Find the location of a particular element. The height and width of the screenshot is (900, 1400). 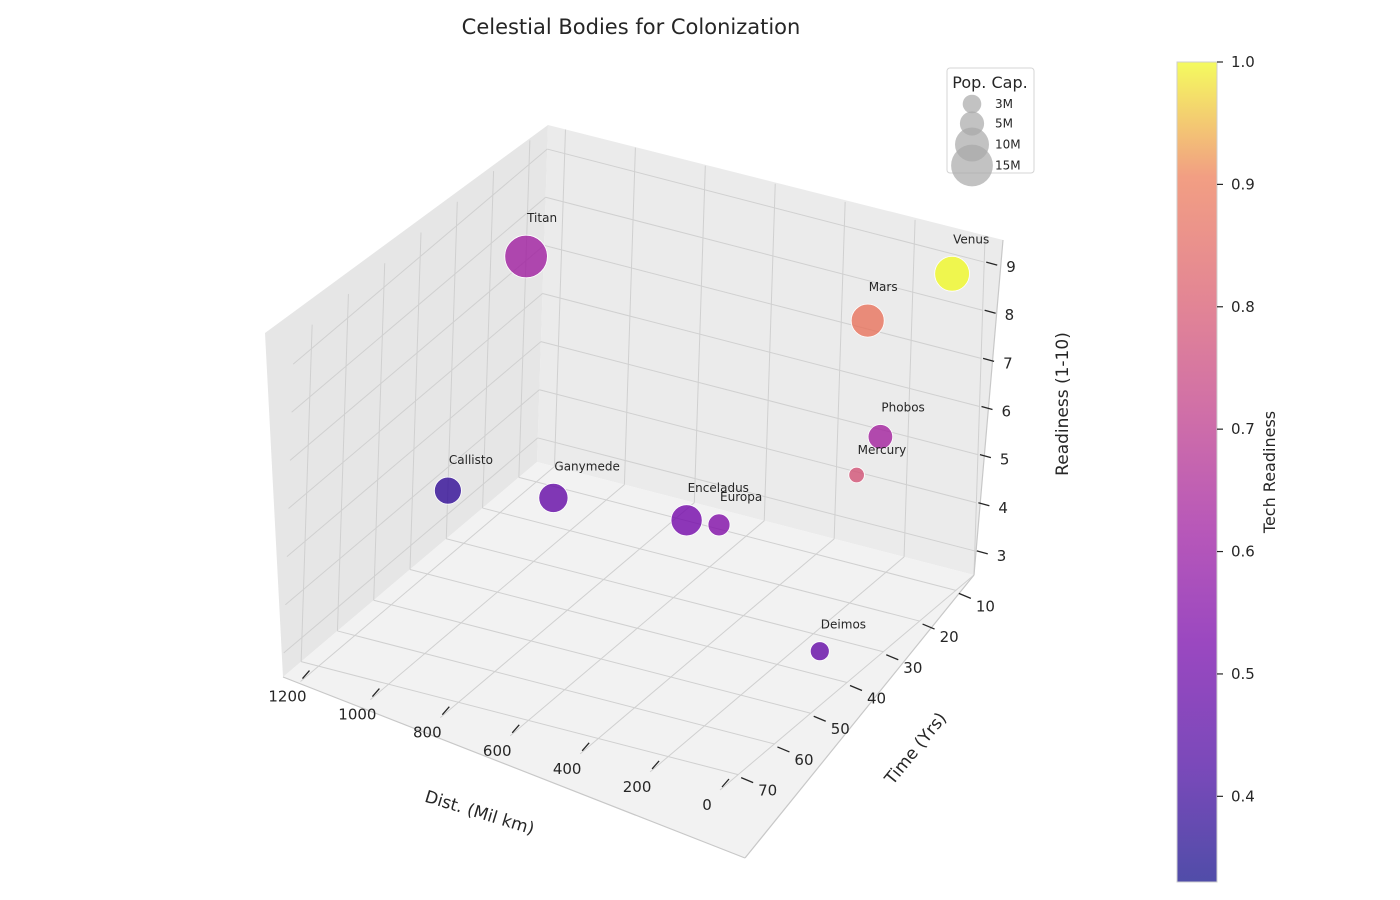

z-tick-label: 4 is located at coordinates (1003, 508).